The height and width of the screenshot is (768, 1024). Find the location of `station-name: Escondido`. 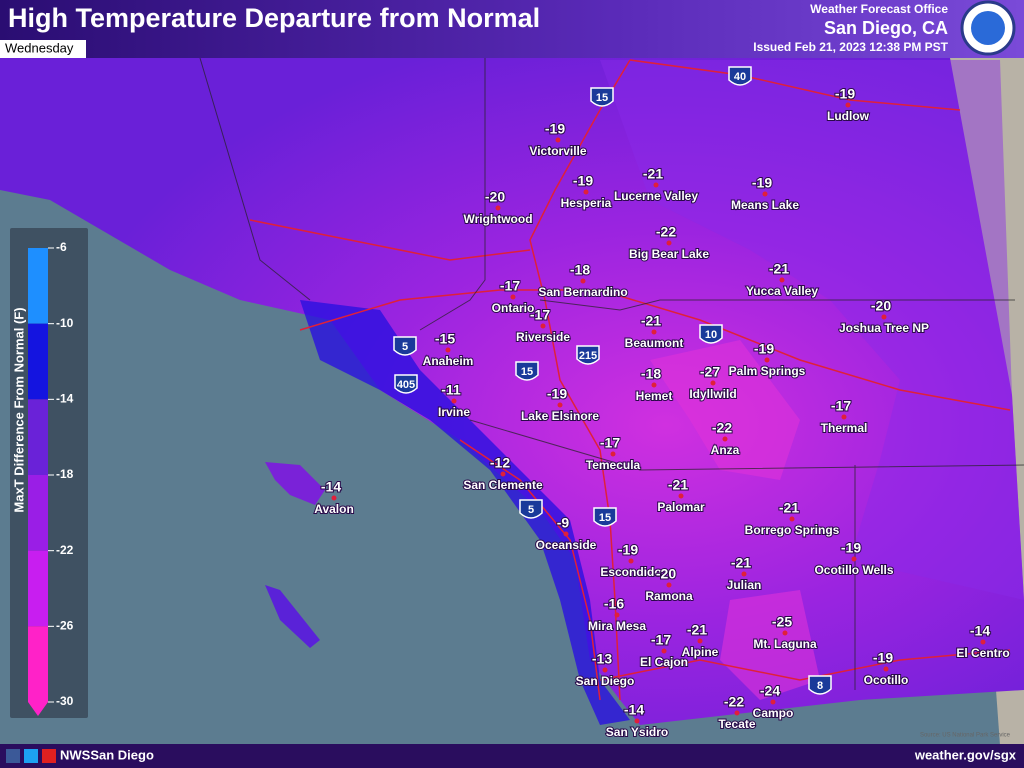

station-name: Escondido is located at coordinates (630, 572).